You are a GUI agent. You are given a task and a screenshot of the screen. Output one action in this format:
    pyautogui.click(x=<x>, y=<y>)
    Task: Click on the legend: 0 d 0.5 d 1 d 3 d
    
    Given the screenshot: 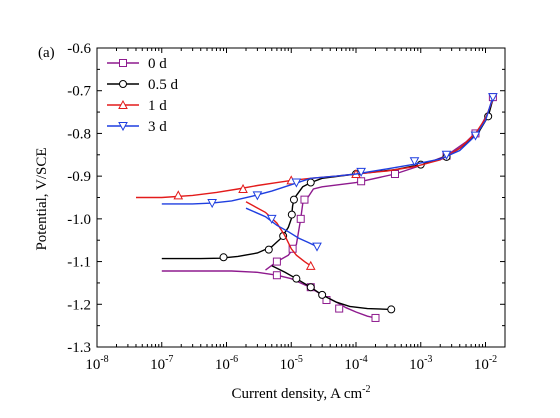 What is the action you would take?
    pyautogui.click(x=143, y=95)
    